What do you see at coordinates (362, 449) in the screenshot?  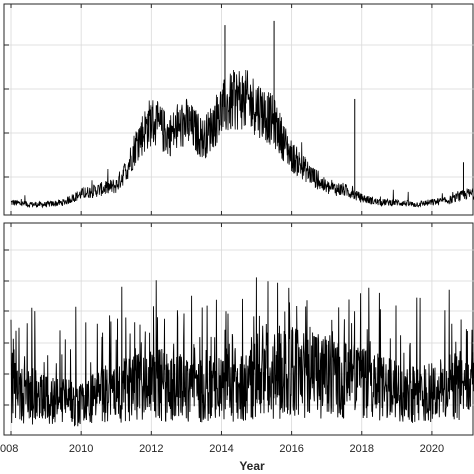 I see `x-tick-label: 2018` at bounding box center [362, 449].